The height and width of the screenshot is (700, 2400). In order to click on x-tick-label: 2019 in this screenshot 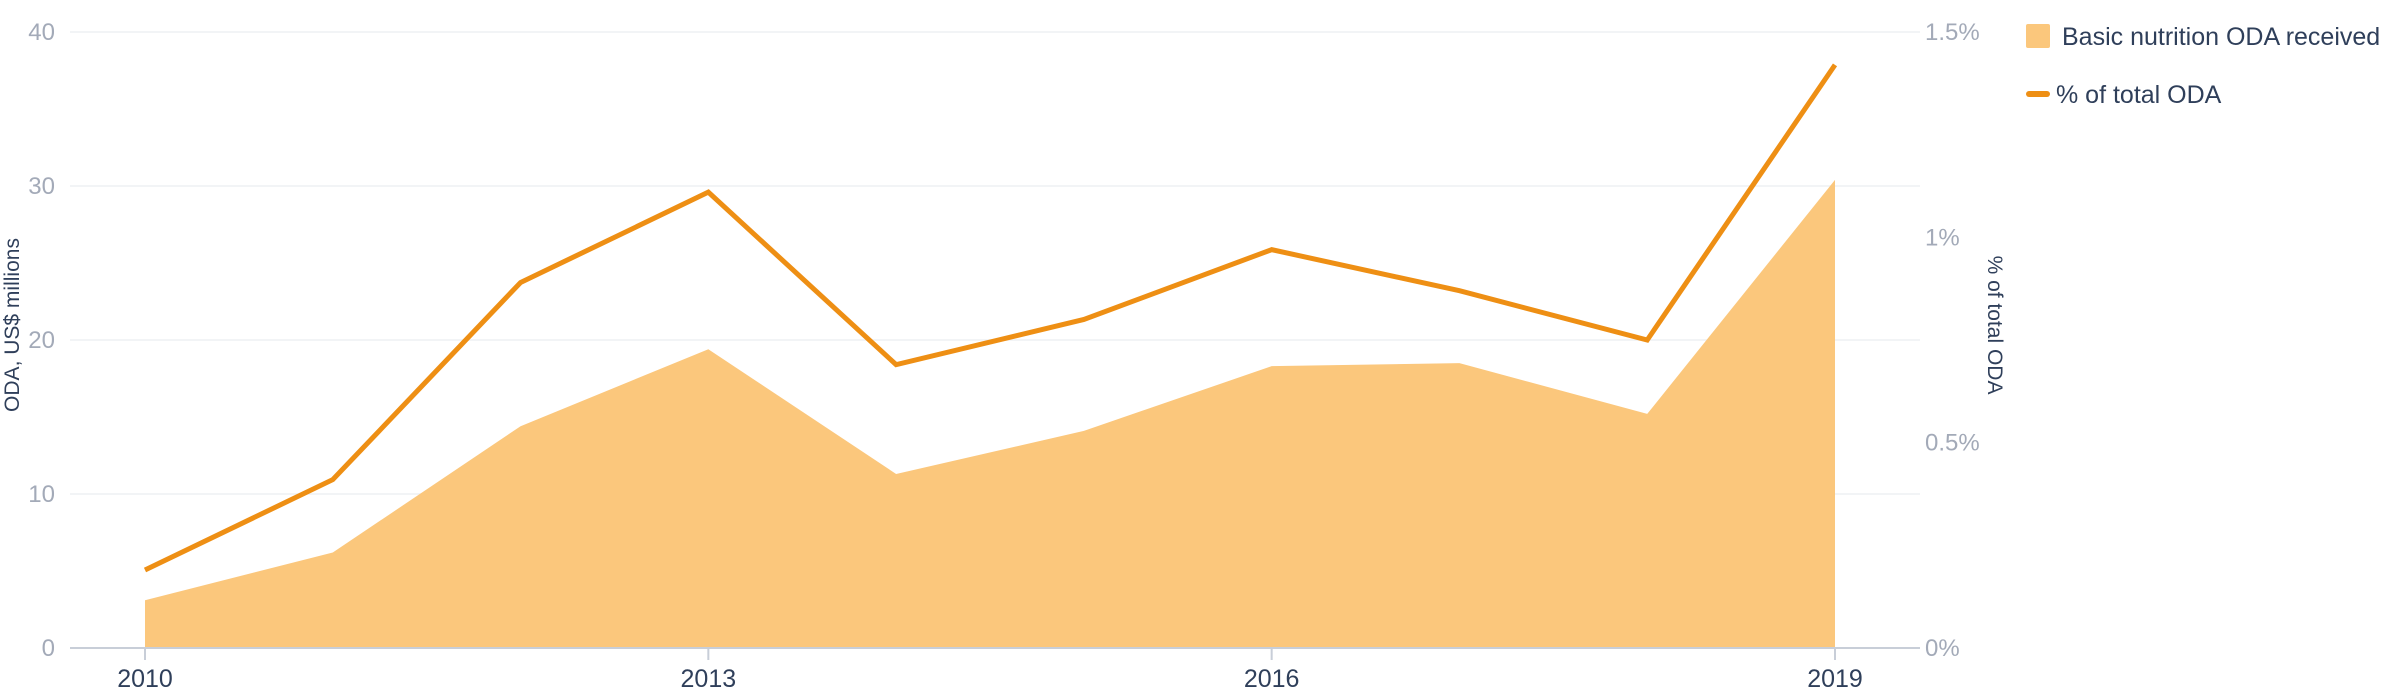, I will do `click(1835, 679)`.